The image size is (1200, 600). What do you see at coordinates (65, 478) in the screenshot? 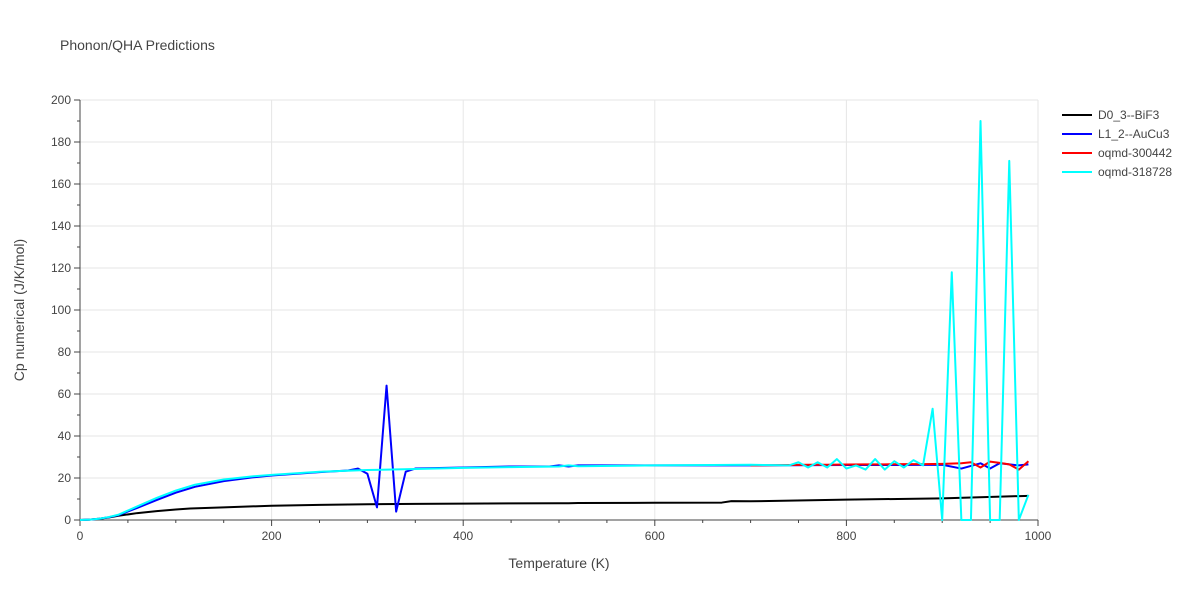
I see `y-tick-label: 20` at bounding box center [65, 478].